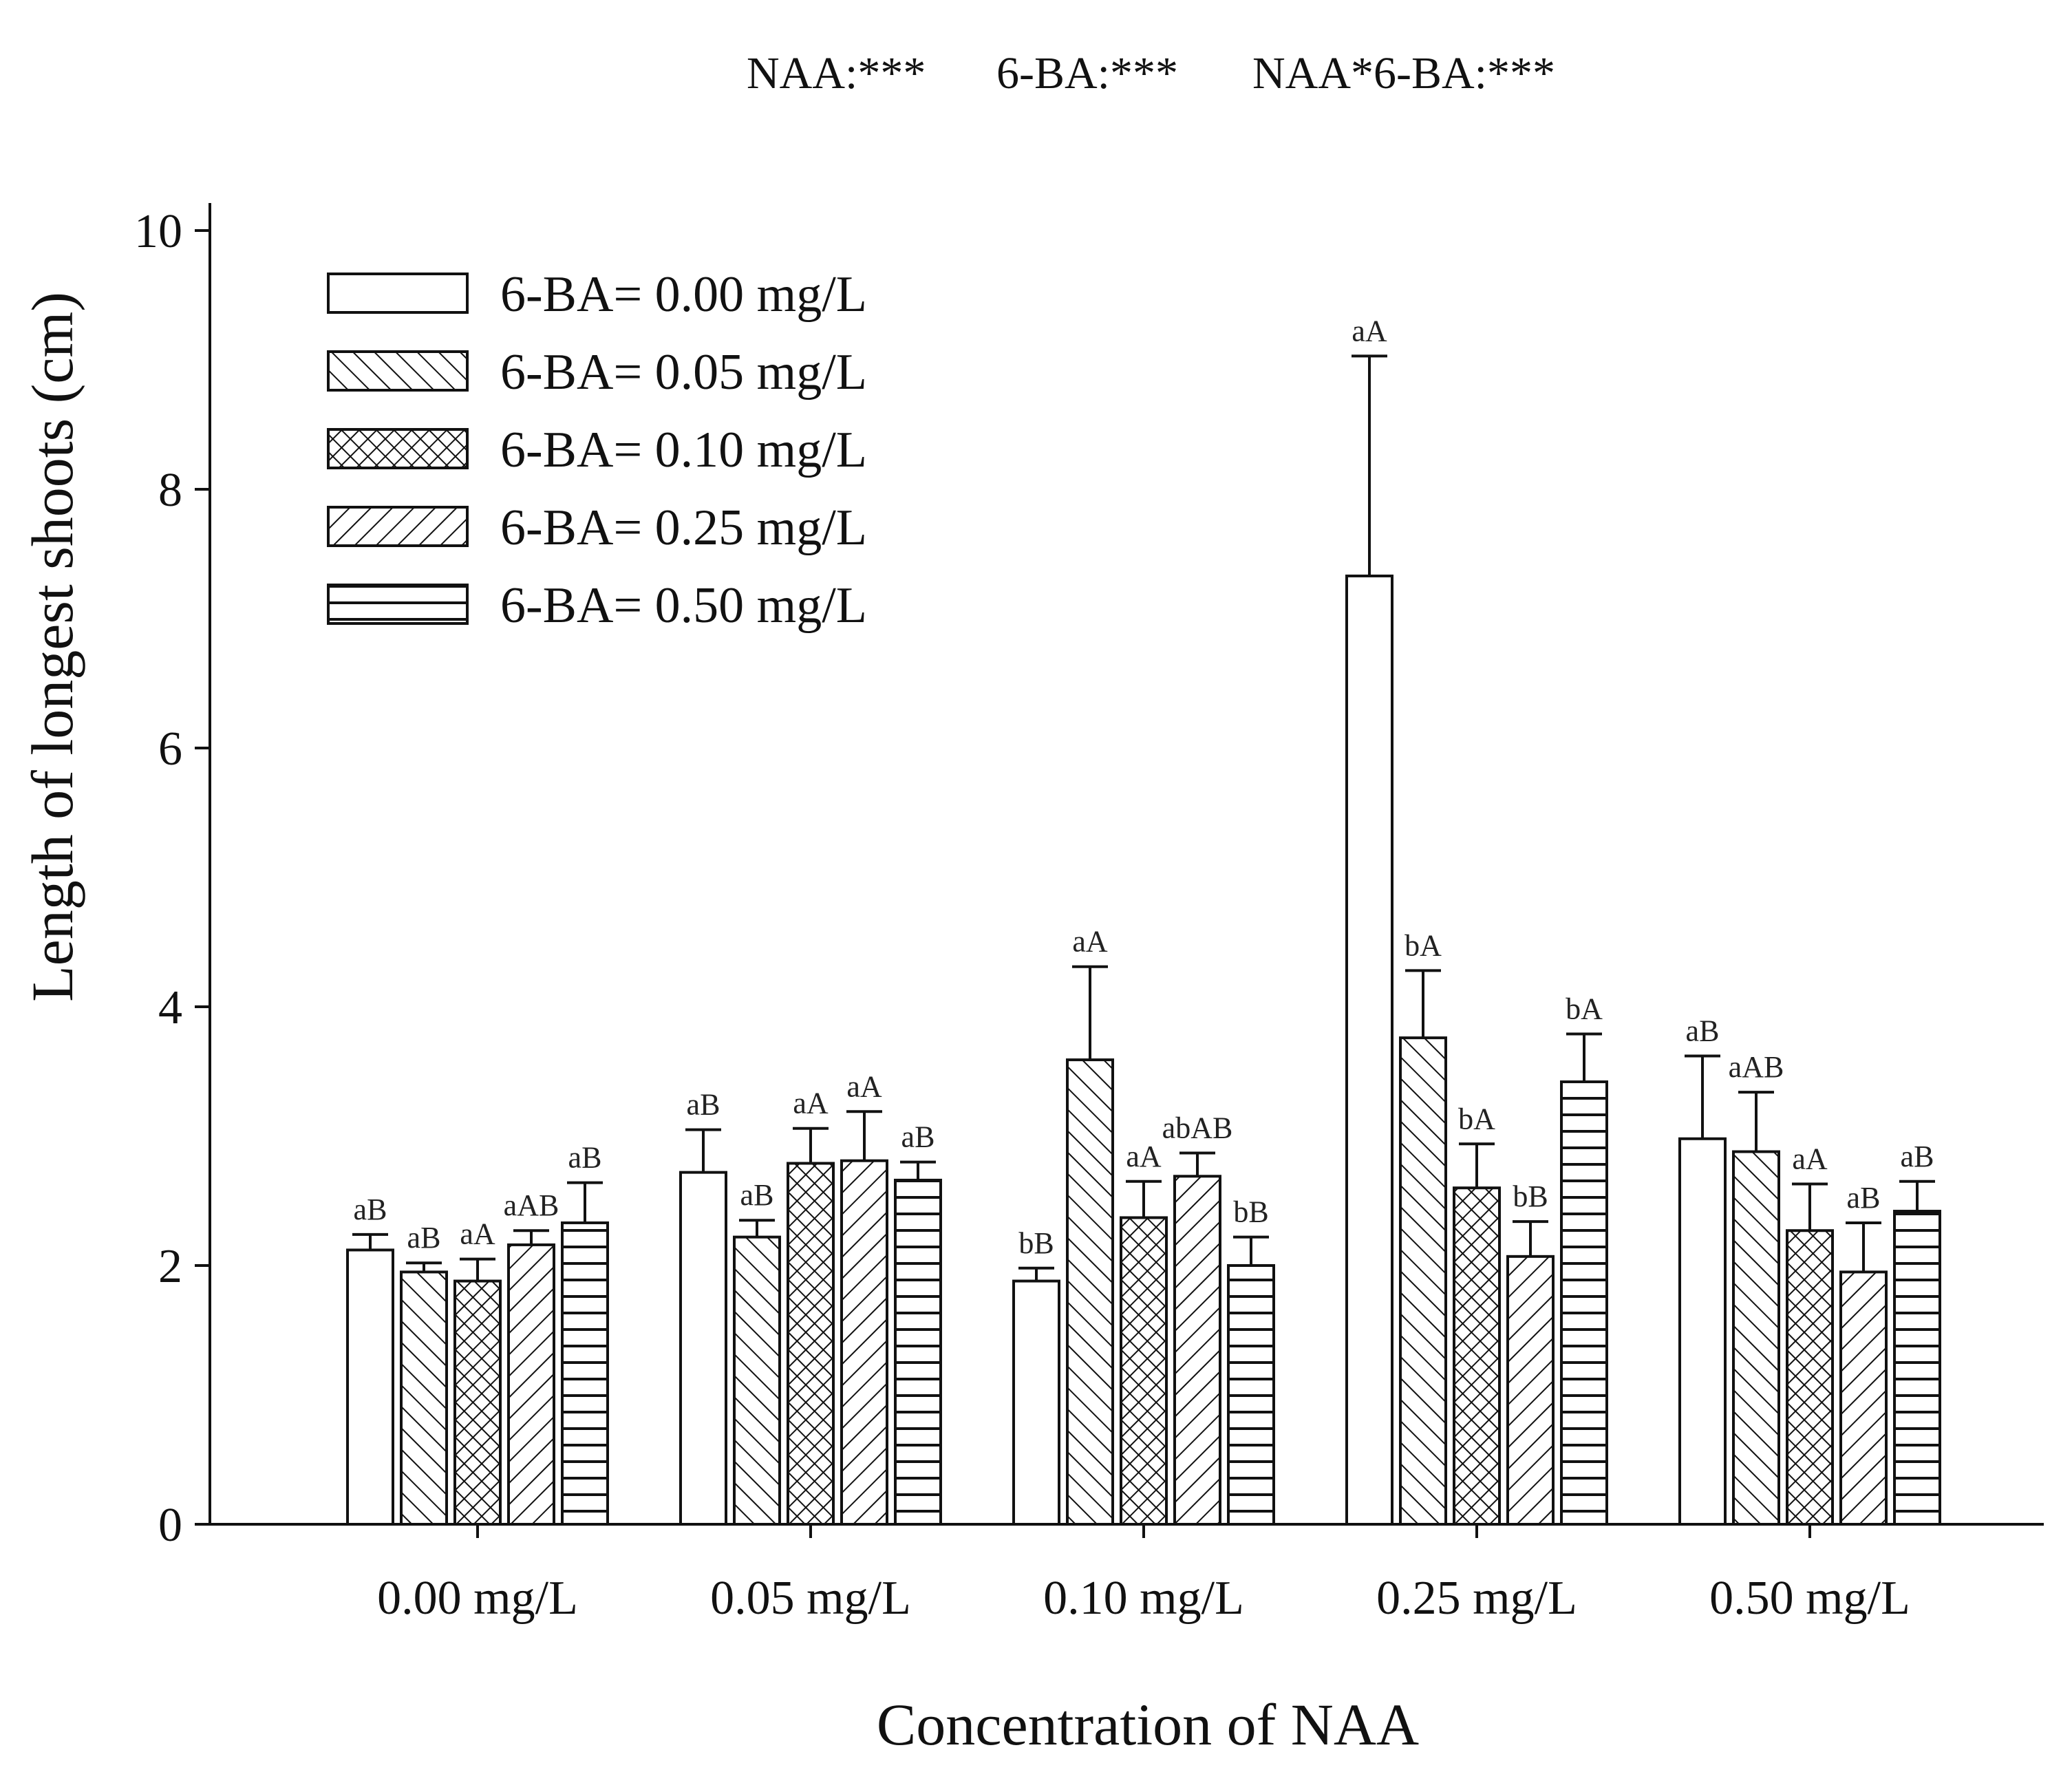 The width and height of the screenshot is (2072, 1772). Describe the element at coordinates (1809, 1598) in the screenshot. I see `x-tick-label: 0.50 mg/L` at that location.